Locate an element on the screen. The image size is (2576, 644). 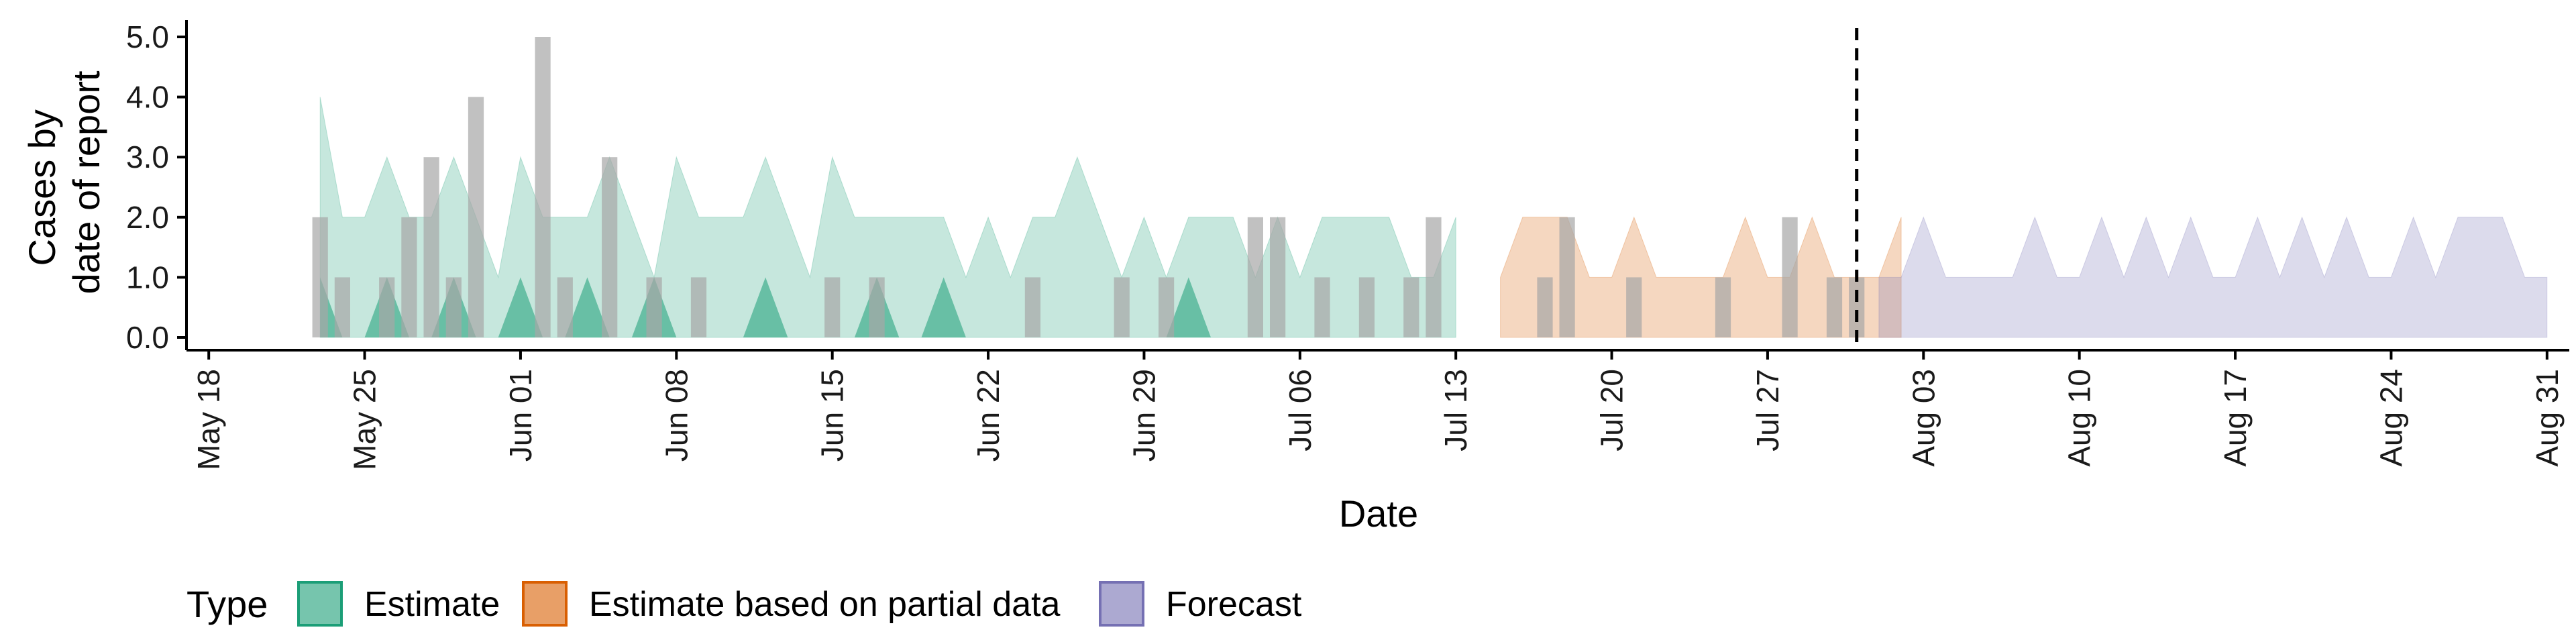
legend-label-partial: Estimate based on partial data is located at coordinates (825, 604).